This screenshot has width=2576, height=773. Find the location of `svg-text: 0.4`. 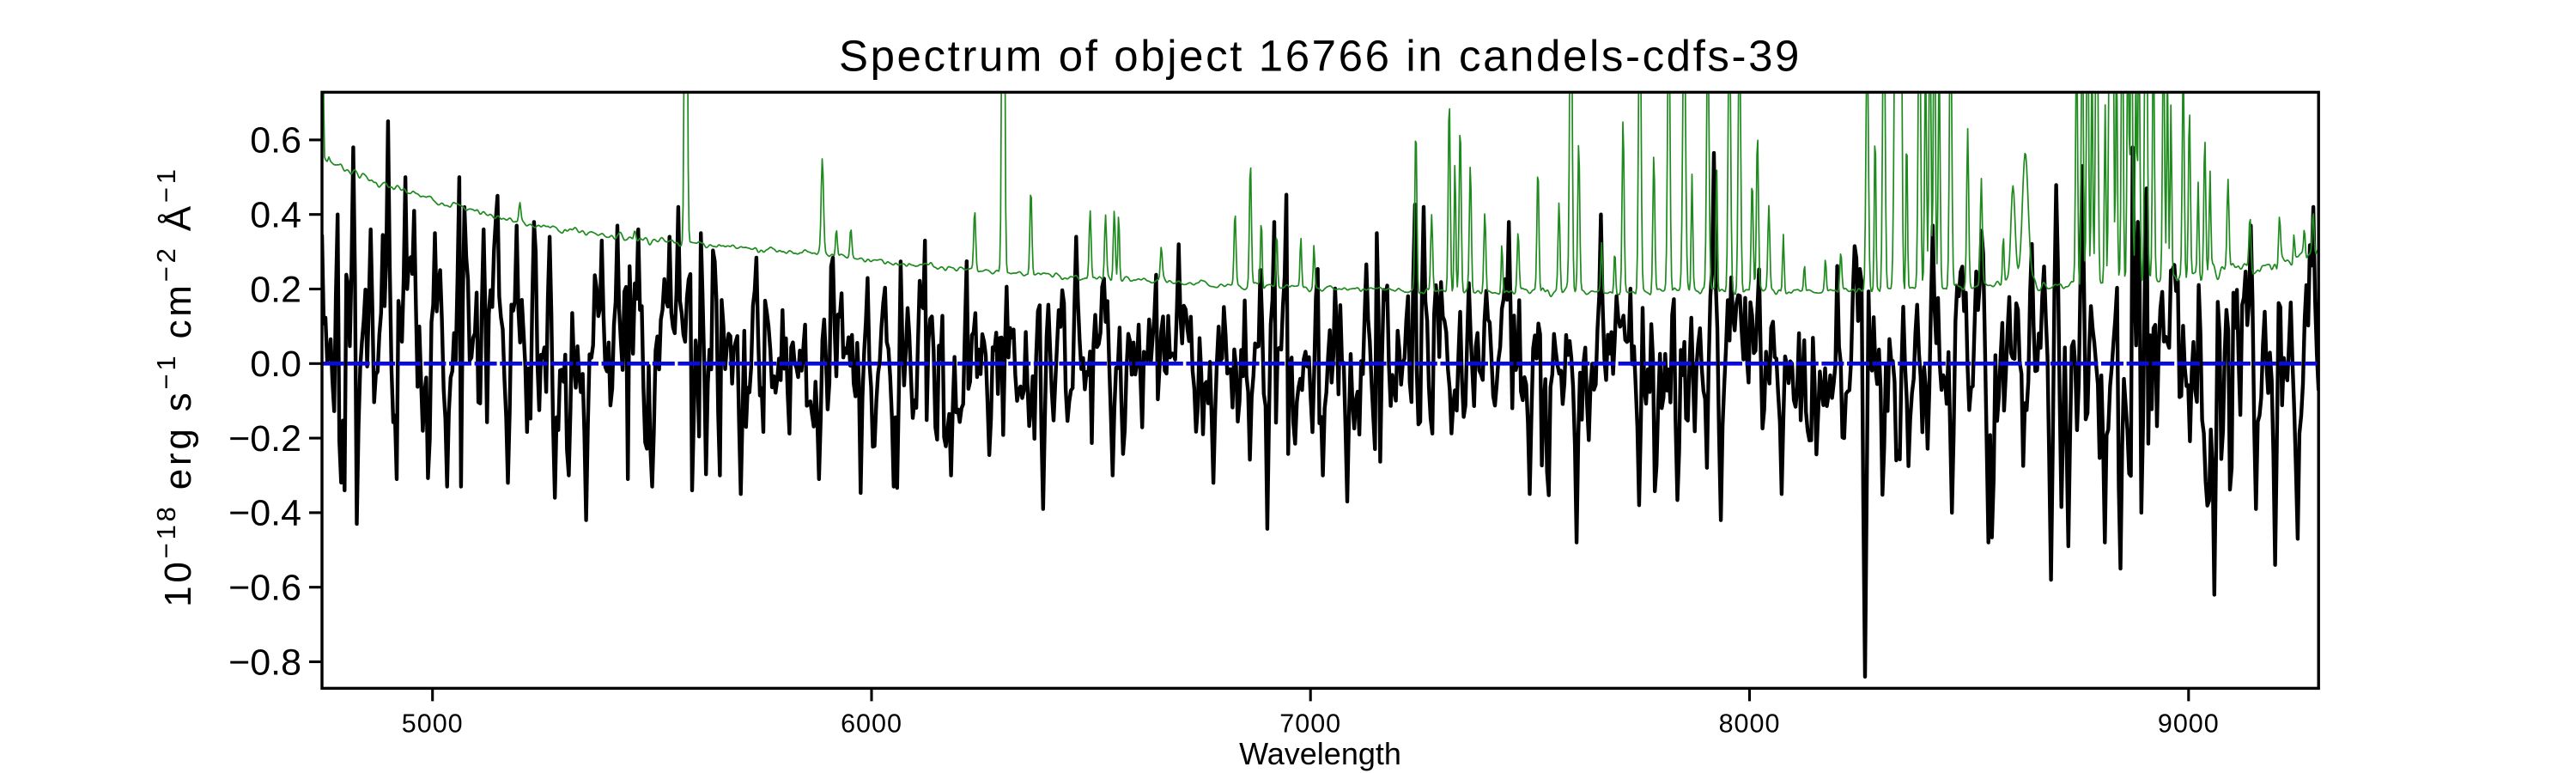

svg-text: 0.4 is located at coordinates (275, 215).